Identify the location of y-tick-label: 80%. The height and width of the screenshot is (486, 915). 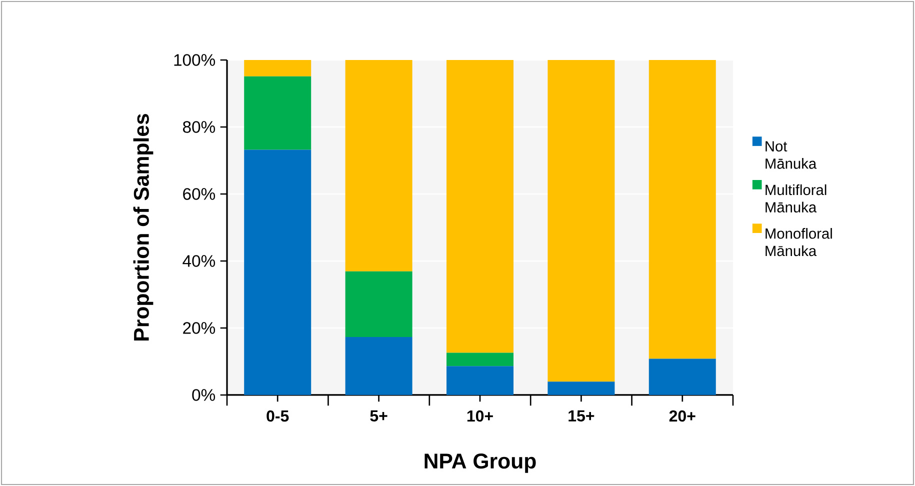
(199, 127).